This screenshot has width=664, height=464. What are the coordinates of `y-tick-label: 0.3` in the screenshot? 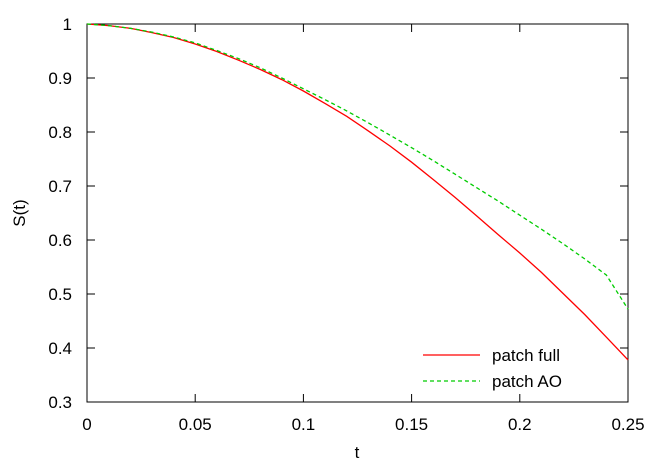 It's located at (60, 402).